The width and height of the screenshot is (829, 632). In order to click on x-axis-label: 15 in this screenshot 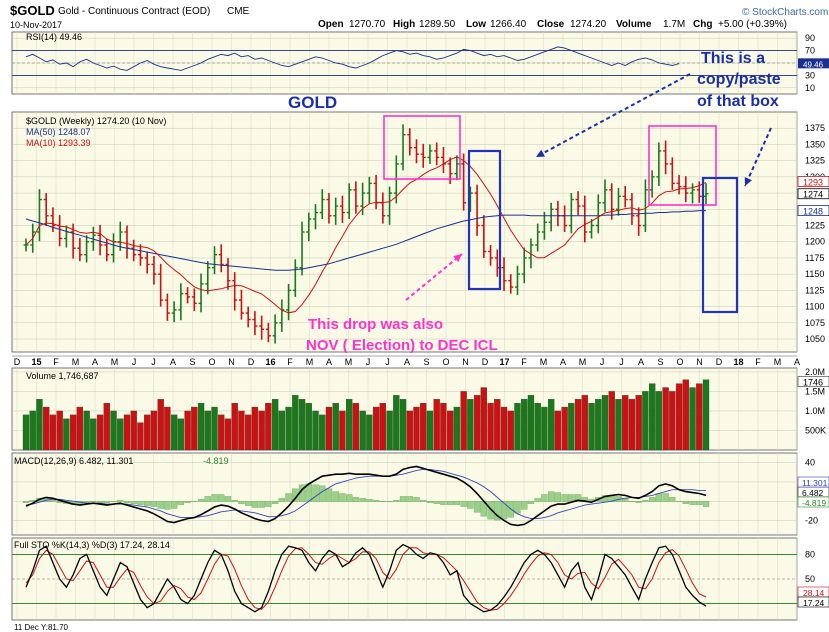, I will do `click(36, 362)`.